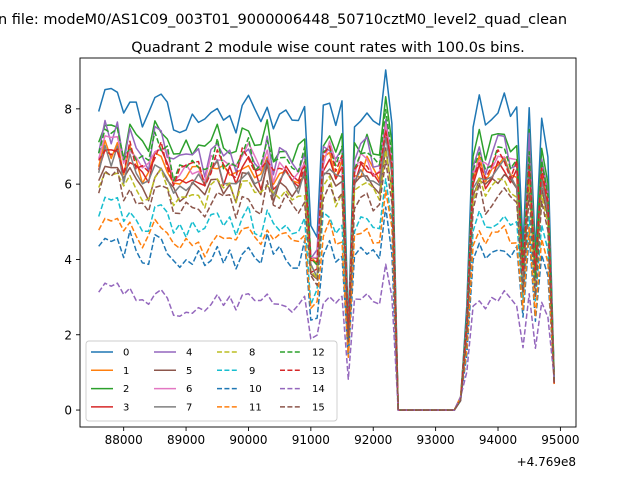 This screenshot has height=480, width=640. I want to click on legend-label-1: 1, so click(126, 371).